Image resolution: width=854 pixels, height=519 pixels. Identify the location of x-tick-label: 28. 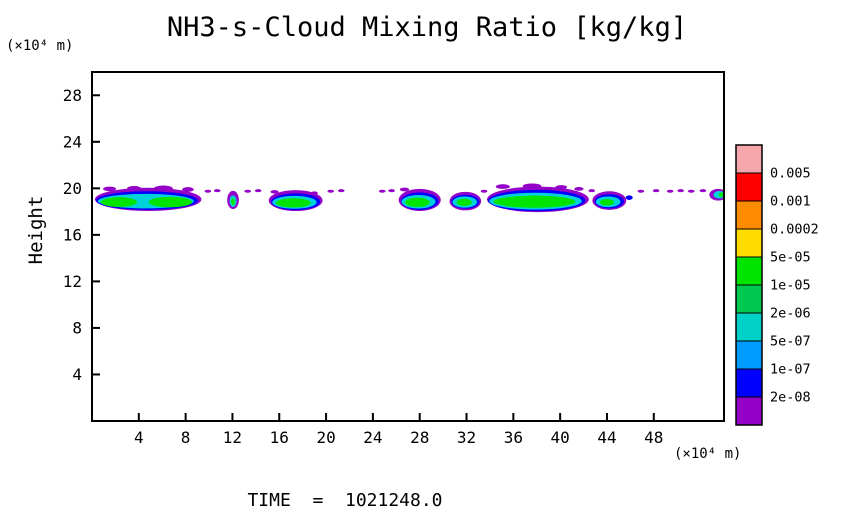
(419, 437).